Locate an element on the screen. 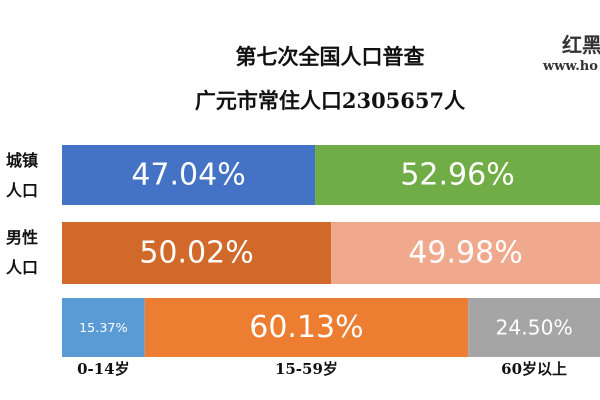 This screenshot has width=600, height=400. chart-title: 第七次全国人口普查 is located at coordinates (330, 56).